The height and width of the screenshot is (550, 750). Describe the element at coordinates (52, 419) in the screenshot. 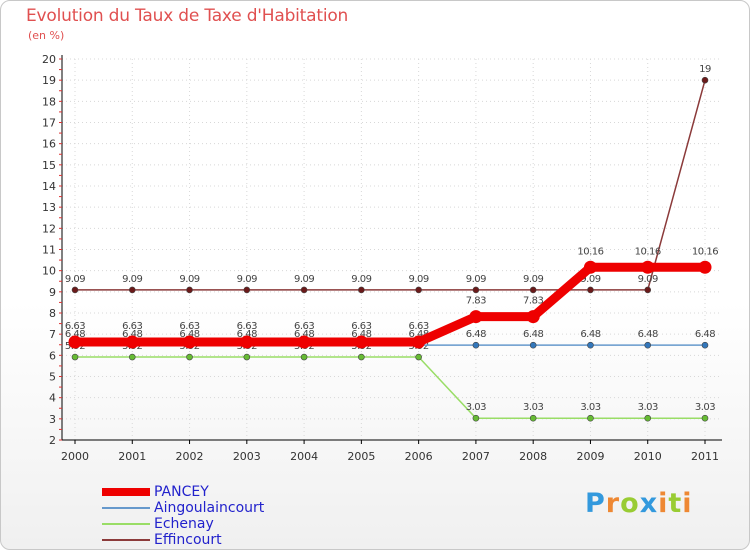

I see `y-tick-label: 3` at that location.